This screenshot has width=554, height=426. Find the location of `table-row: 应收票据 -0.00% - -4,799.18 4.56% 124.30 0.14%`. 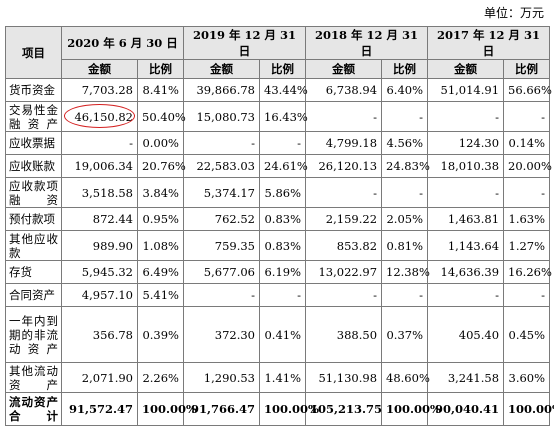

table-row: 应收票据 -0.00% - -4,799.18 4.56% 124.30 0.14% is located at coordinates (278, 143).